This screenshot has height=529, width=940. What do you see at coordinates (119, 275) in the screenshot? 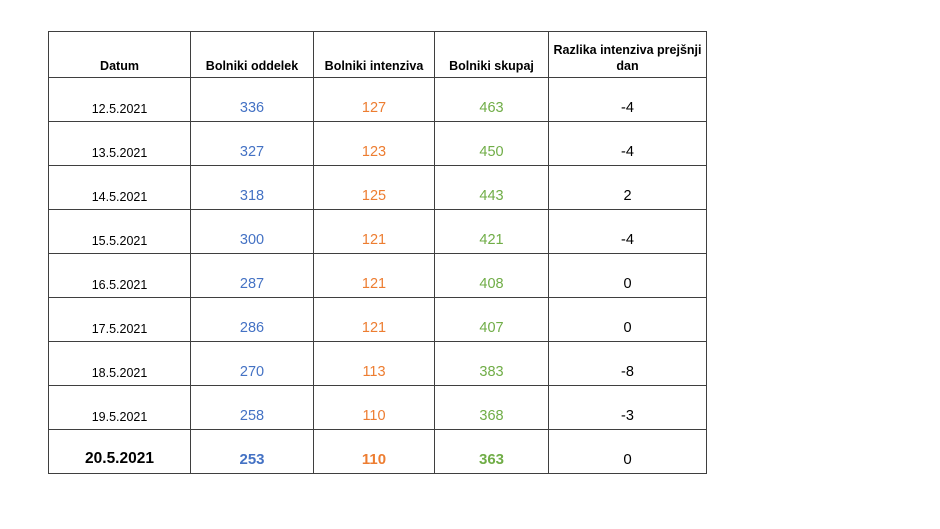
I see `date-cell: 16.5.2021` at bounding box center [119, 275].